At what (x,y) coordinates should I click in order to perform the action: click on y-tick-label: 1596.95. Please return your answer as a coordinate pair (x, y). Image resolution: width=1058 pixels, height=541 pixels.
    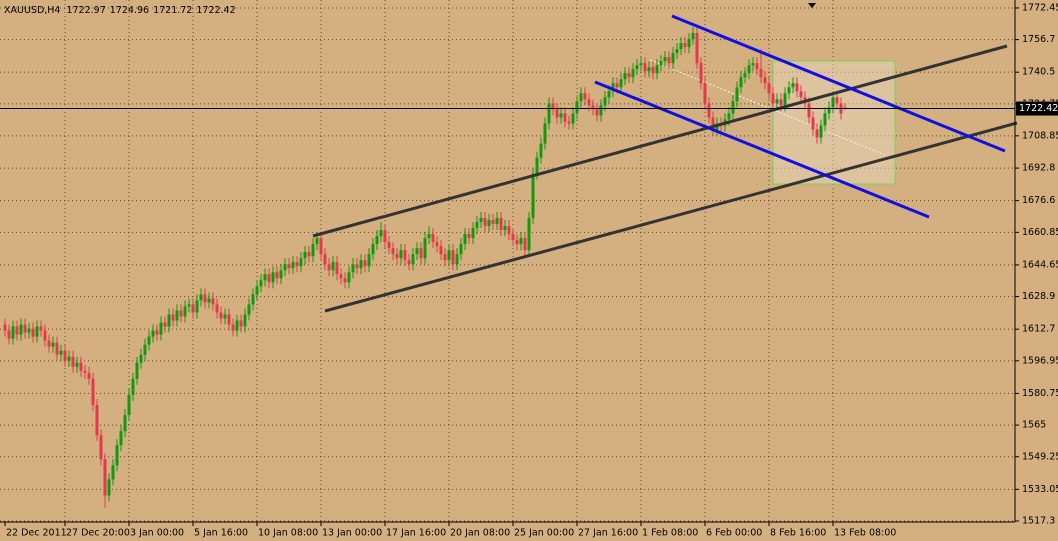
    Looking at the image, I should click on (1040, 360).